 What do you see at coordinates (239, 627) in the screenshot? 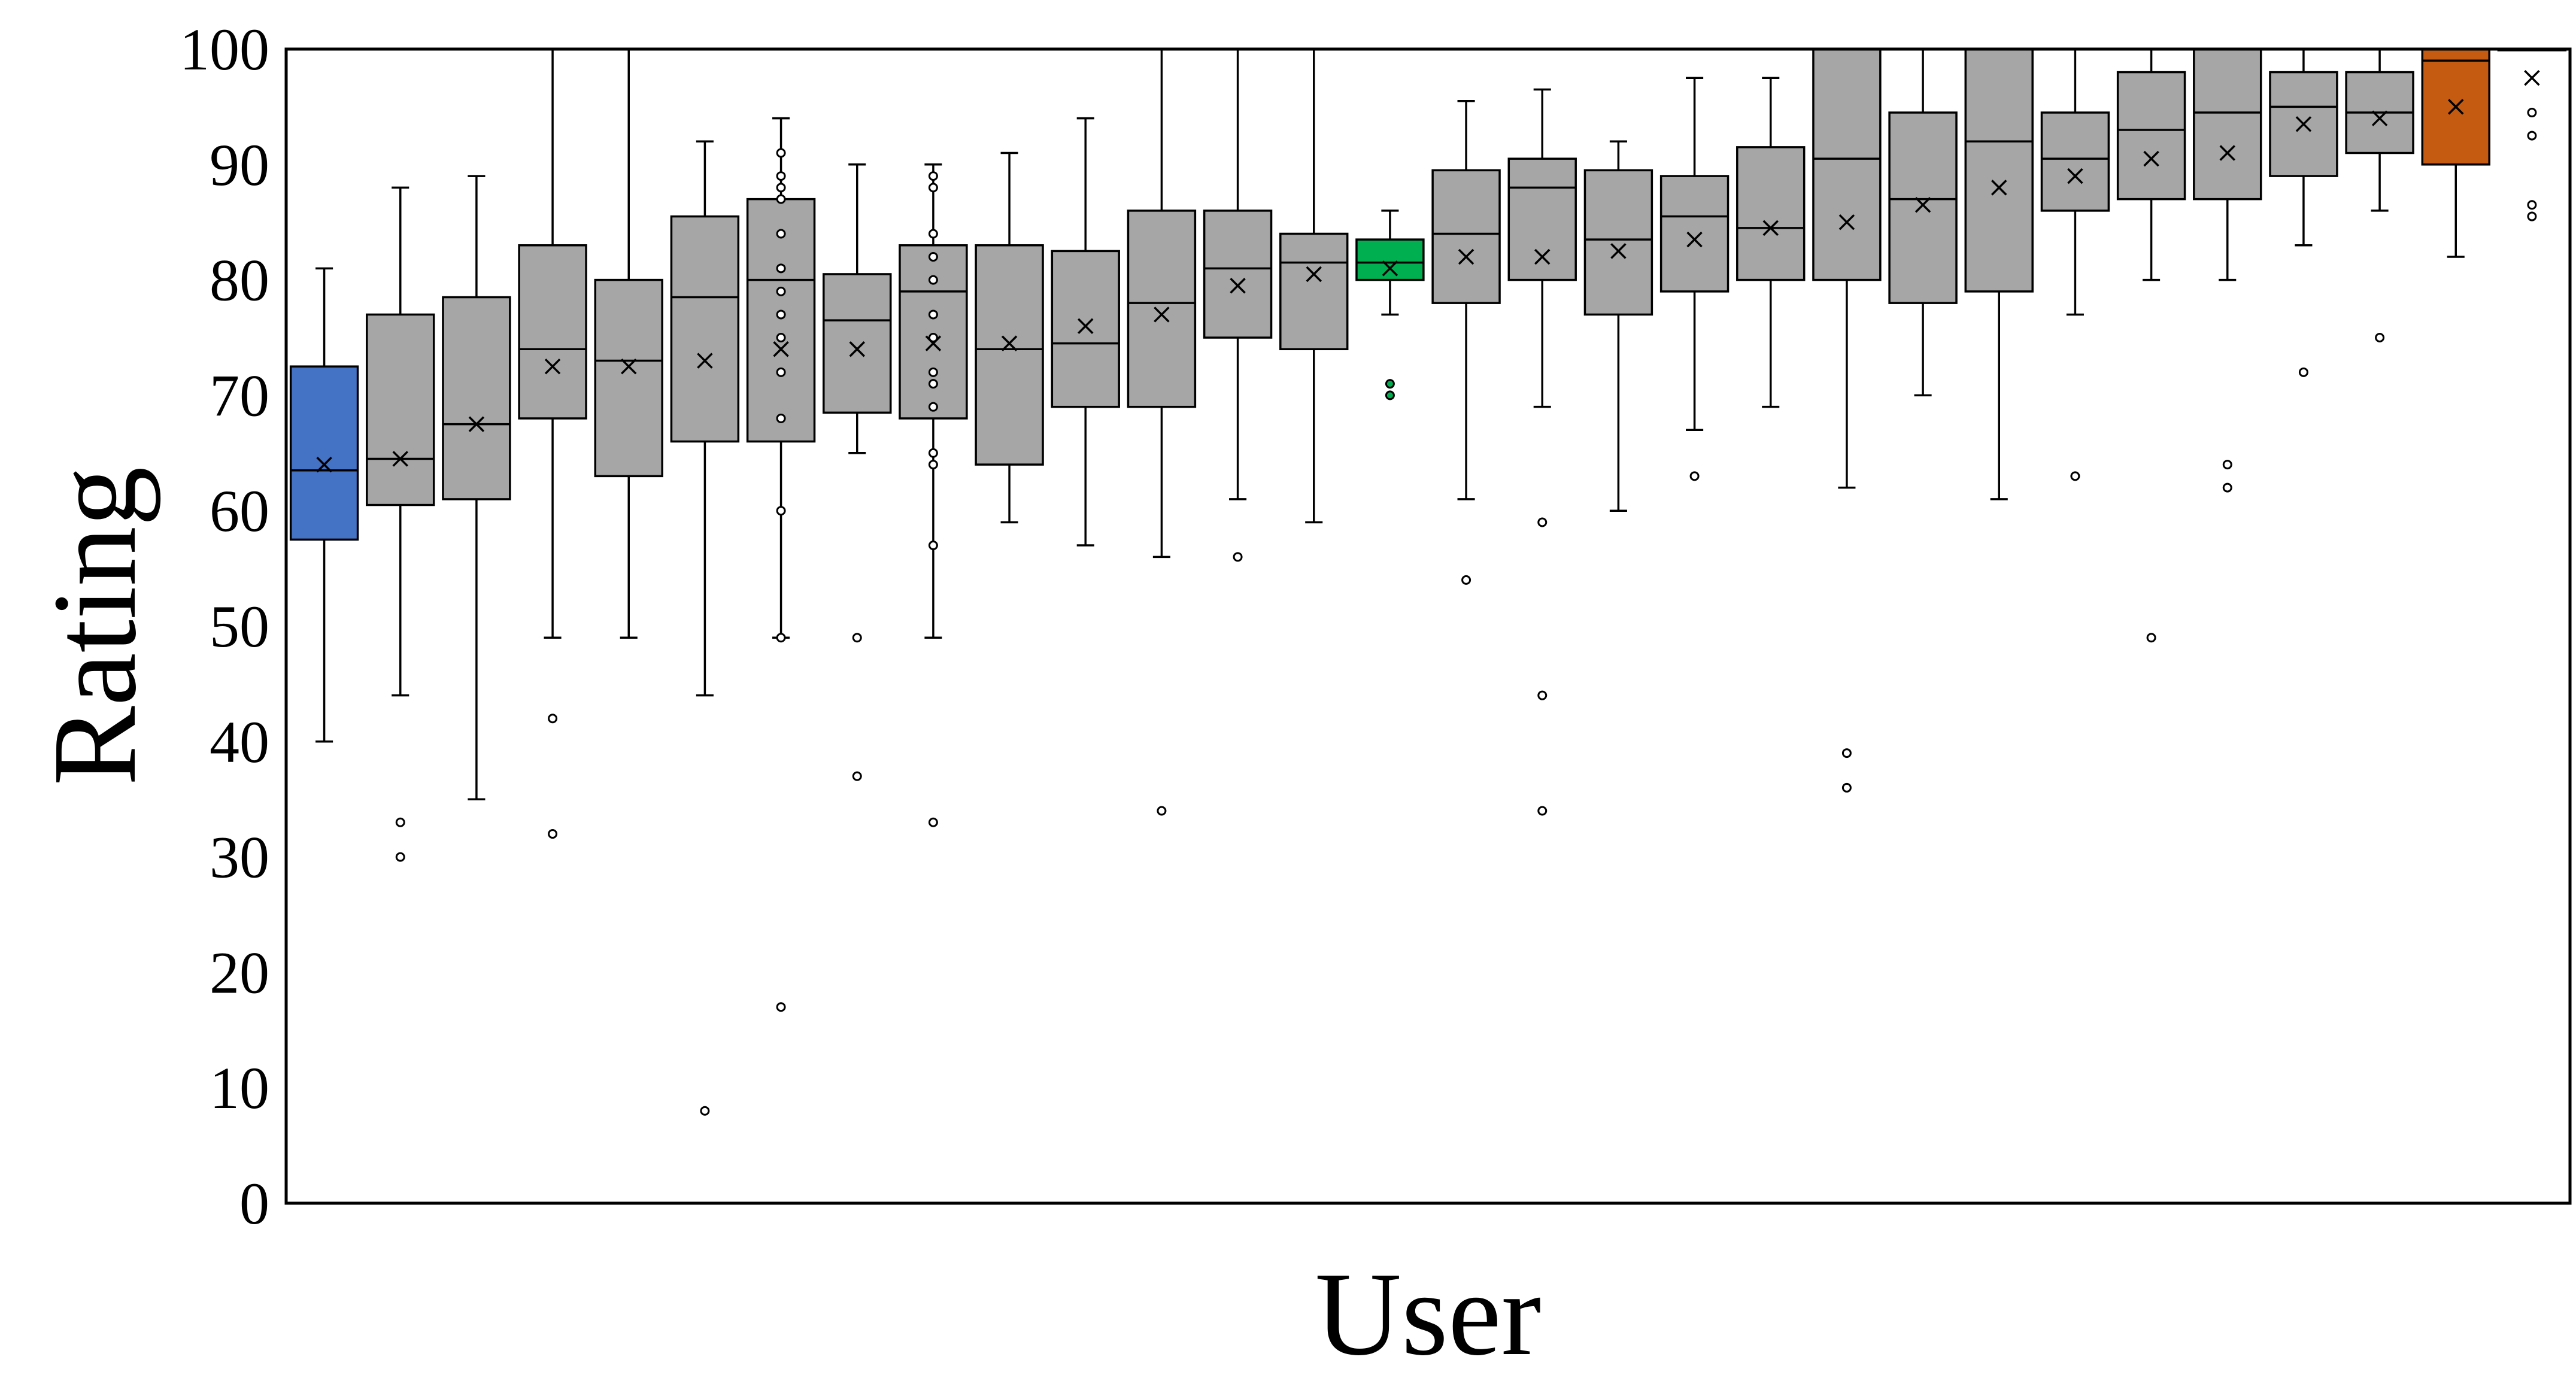
I see `y-tick-label: 50` at bounding box center [239, 627].